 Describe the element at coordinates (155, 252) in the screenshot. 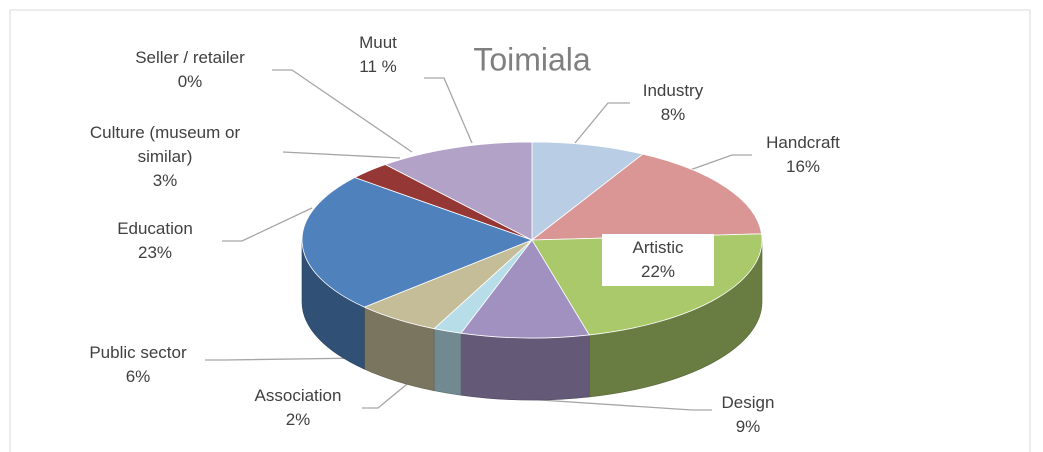

I see `value-label: 23%` at that location.